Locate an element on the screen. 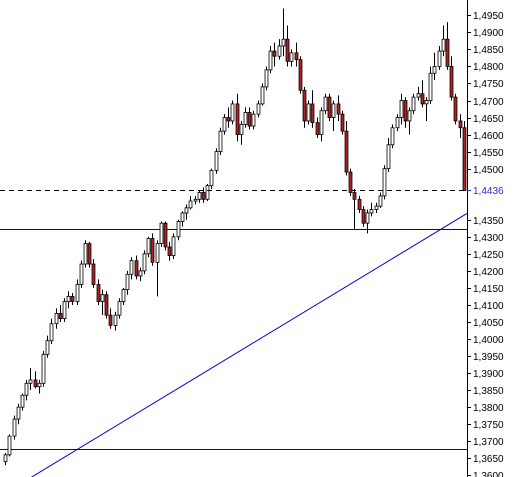  y-tick-label: 1,3950 is located at coordinates (488, 357).